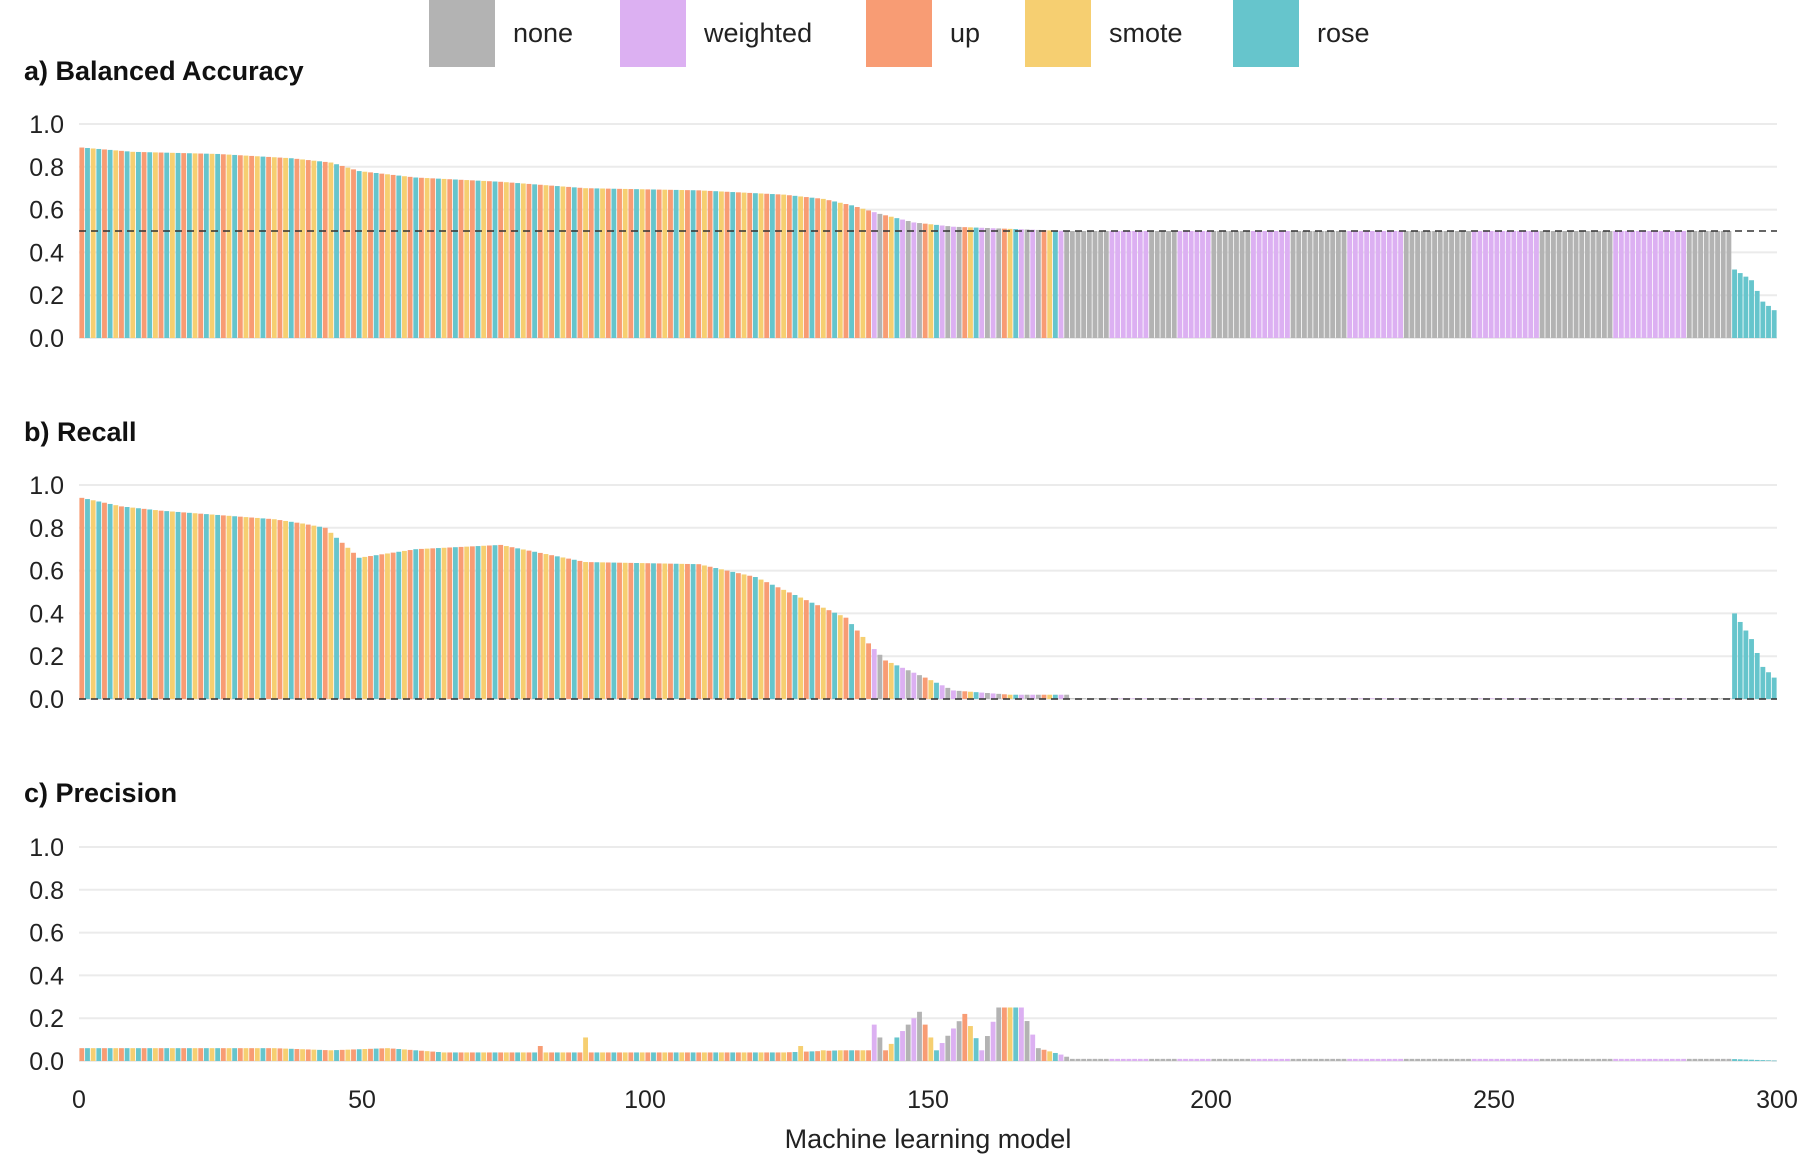 Image resolution: width=1805 pixels, height=1175 pixels. I want to click on y-tick-label: 0.0, so click(46, 700).